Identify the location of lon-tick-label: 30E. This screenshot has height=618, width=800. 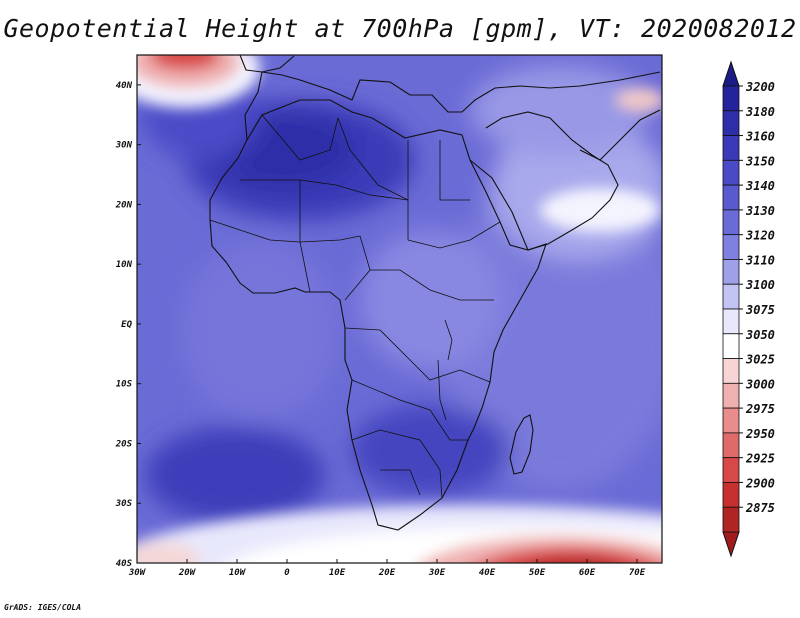
(437, 573).